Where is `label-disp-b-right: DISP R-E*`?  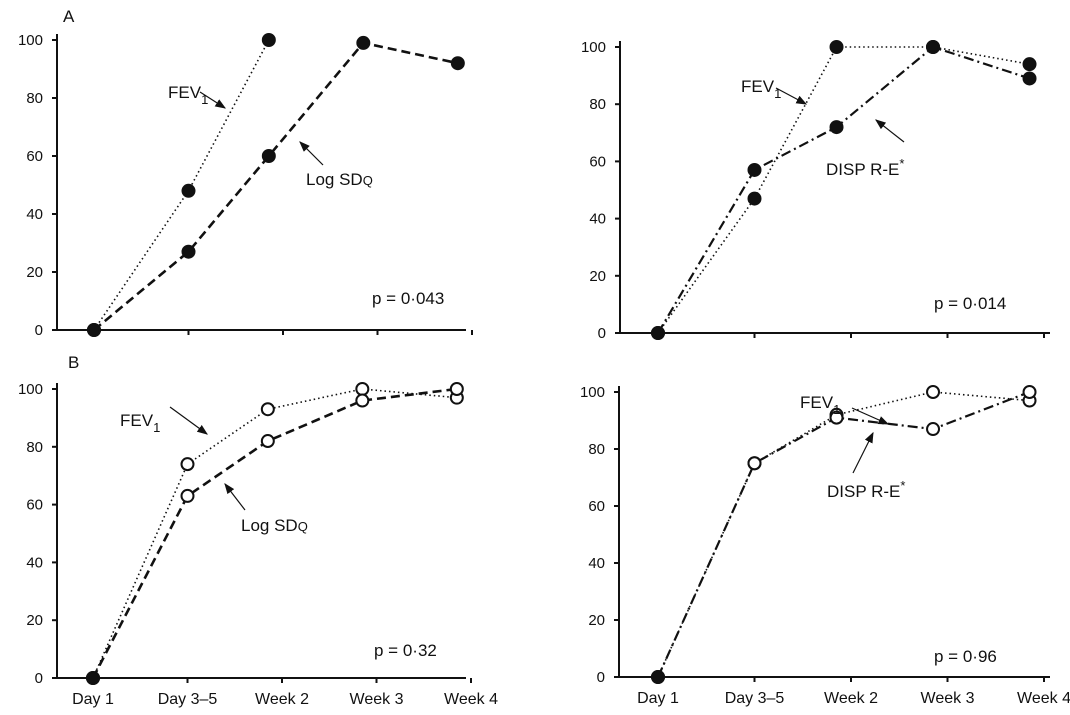 label-disp-b-right: DISP R-E* is located at coordinates (866, 489).